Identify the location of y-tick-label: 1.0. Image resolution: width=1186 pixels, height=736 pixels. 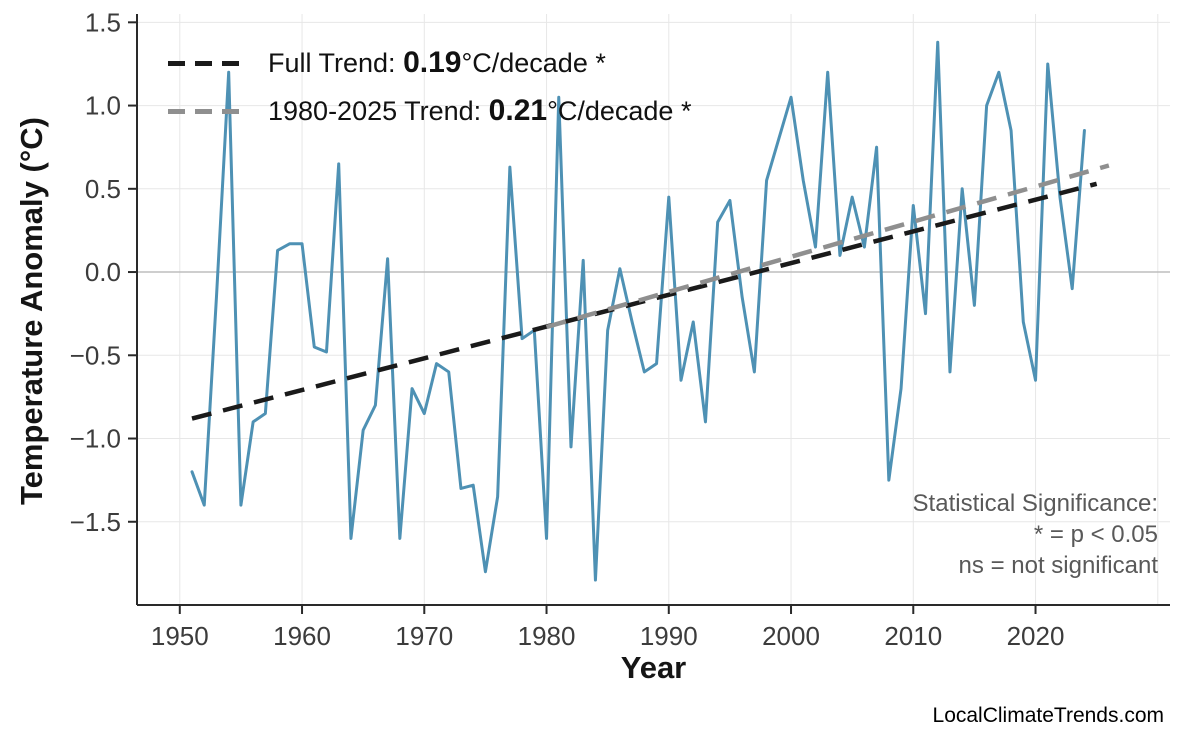
(103, 106).